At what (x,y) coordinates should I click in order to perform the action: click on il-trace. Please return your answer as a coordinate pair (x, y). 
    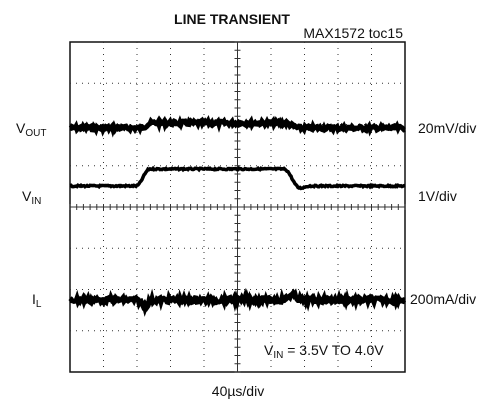
    Looking at the image, I should click on (237, 302).